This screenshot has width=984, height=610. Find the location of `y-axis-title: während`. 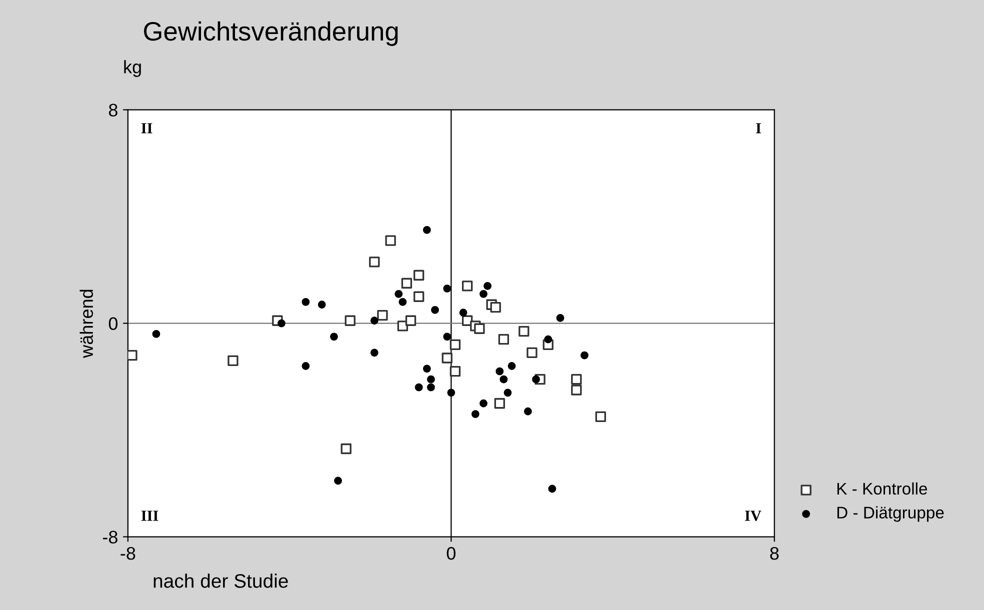

y-axis-title: während is located at coordinates (87, 324).